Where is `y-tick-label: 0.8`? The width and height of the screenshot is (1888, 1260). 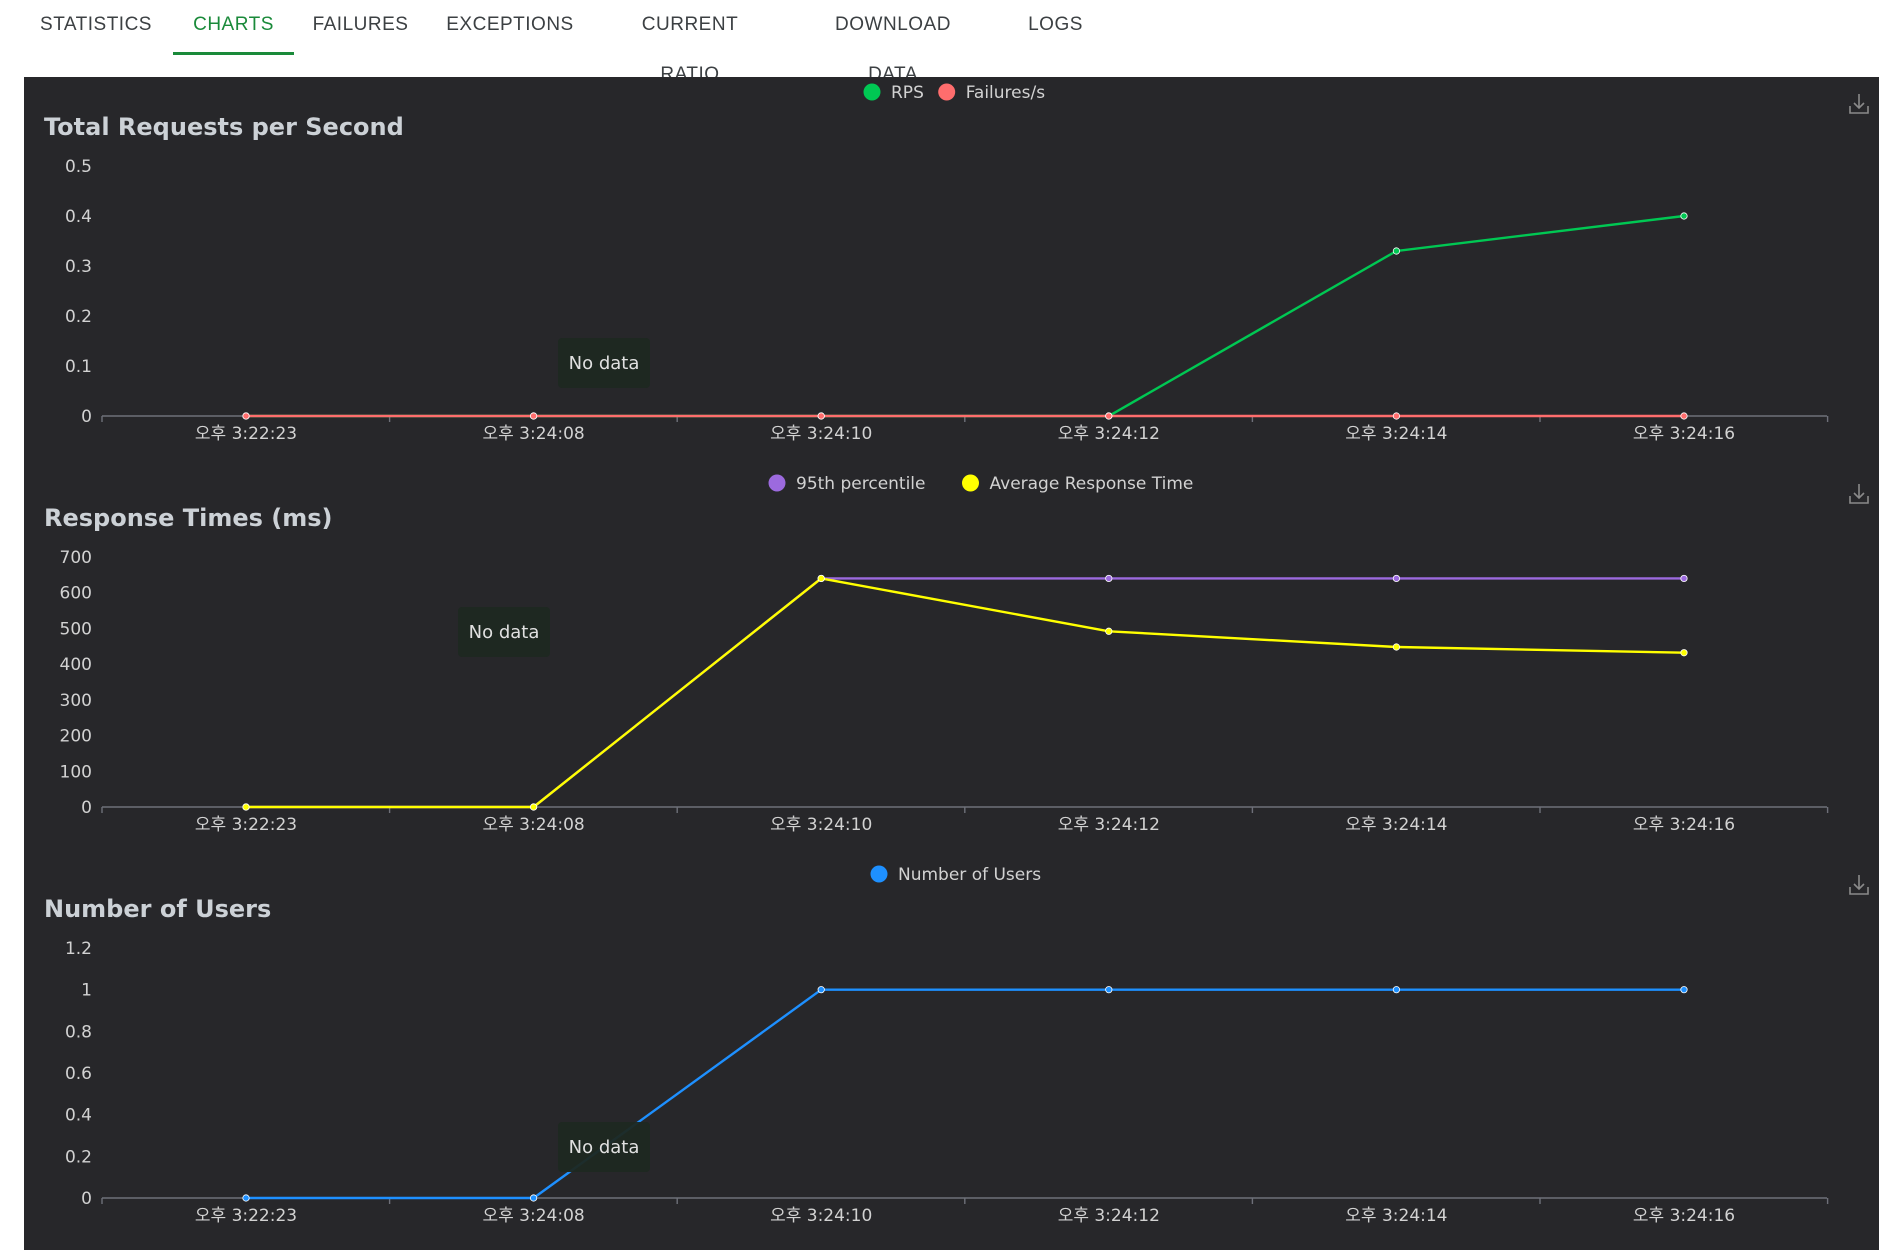
y-tick-label: 0.8 is located at coordinates (78, 1032).